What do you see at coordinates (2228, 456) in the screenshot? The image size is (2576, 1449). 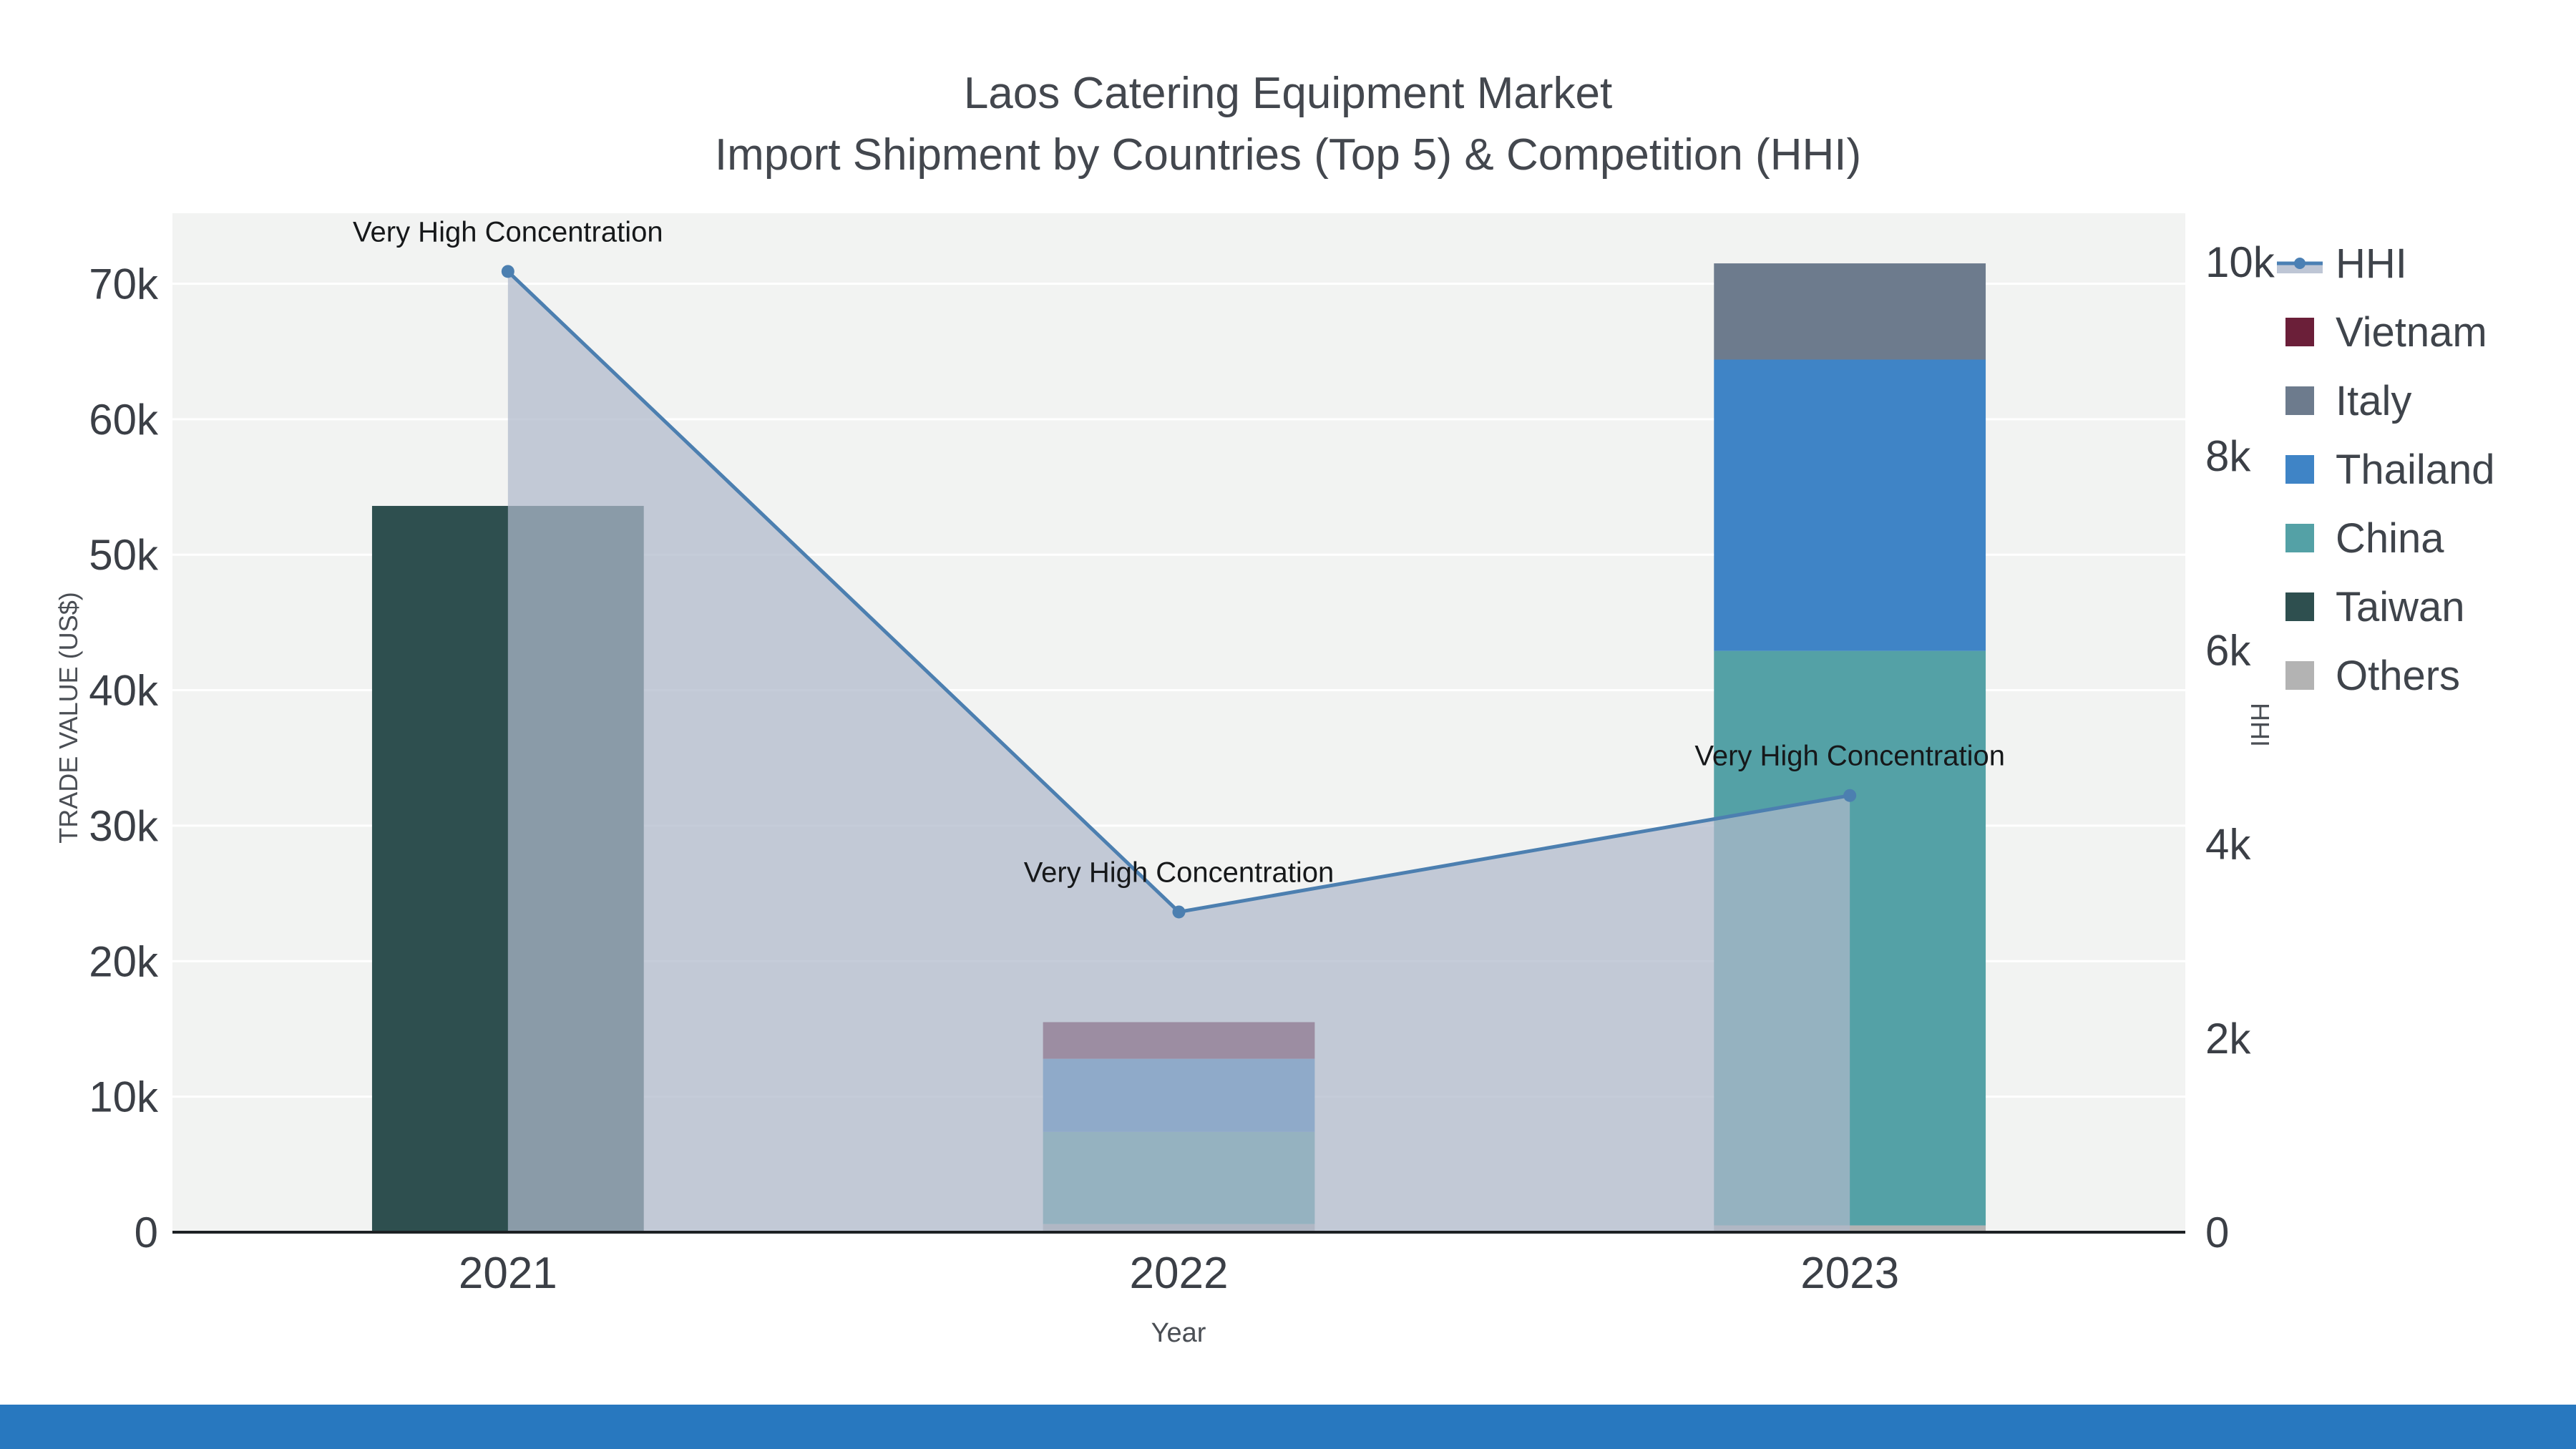 I see `y-right-tick-8k: 8k` at bounding box center [2228, 456].